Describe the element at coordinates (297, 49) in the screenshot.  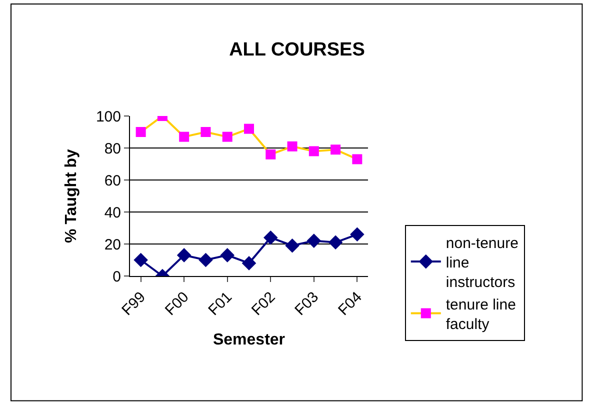
I see `chart-title: ALL COURSES` at that location.